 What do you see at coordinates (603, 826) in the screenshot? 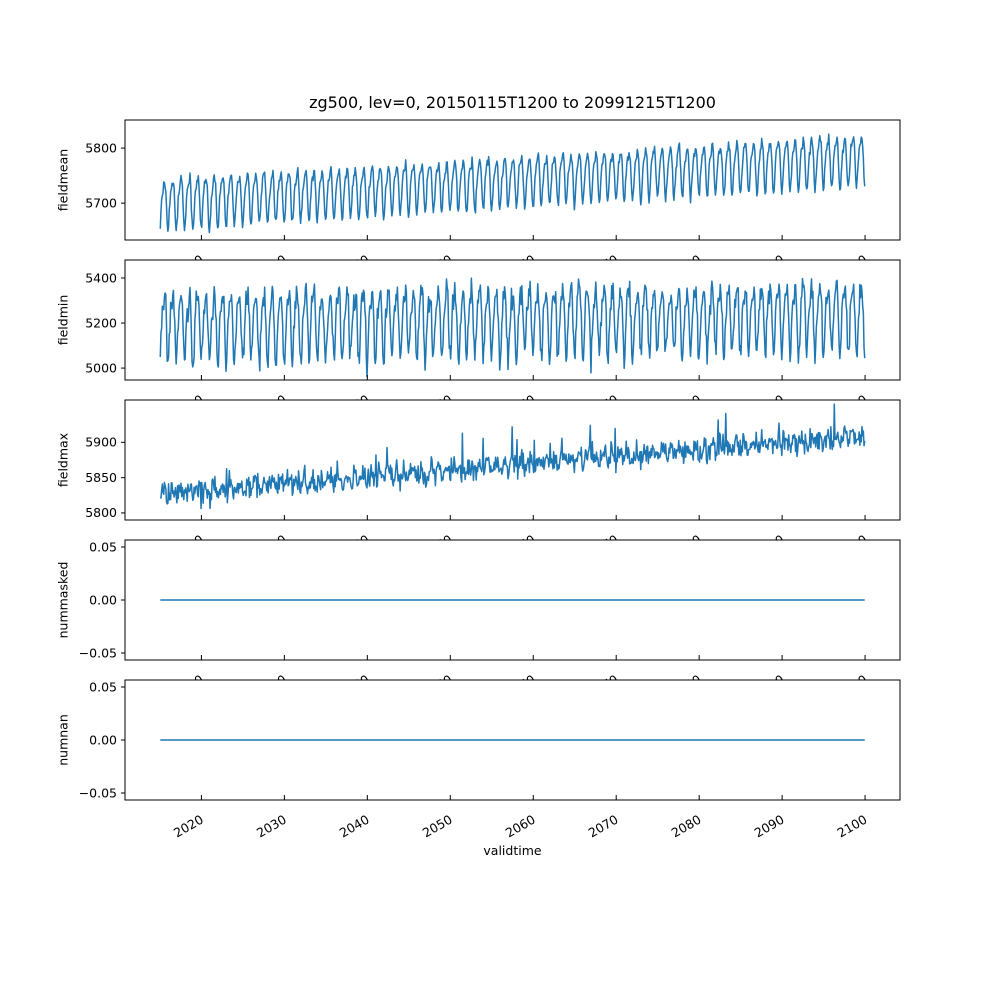
I see `x-tick-label: 2070` at bounding box center [603, 826].